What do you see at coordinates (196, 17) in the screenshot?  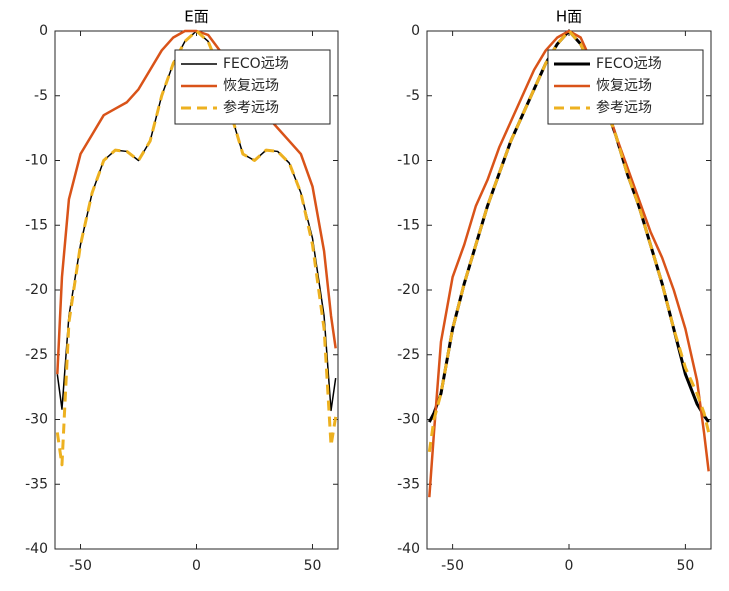 I see `chart-title: E面` at bounding box center [196, 17].